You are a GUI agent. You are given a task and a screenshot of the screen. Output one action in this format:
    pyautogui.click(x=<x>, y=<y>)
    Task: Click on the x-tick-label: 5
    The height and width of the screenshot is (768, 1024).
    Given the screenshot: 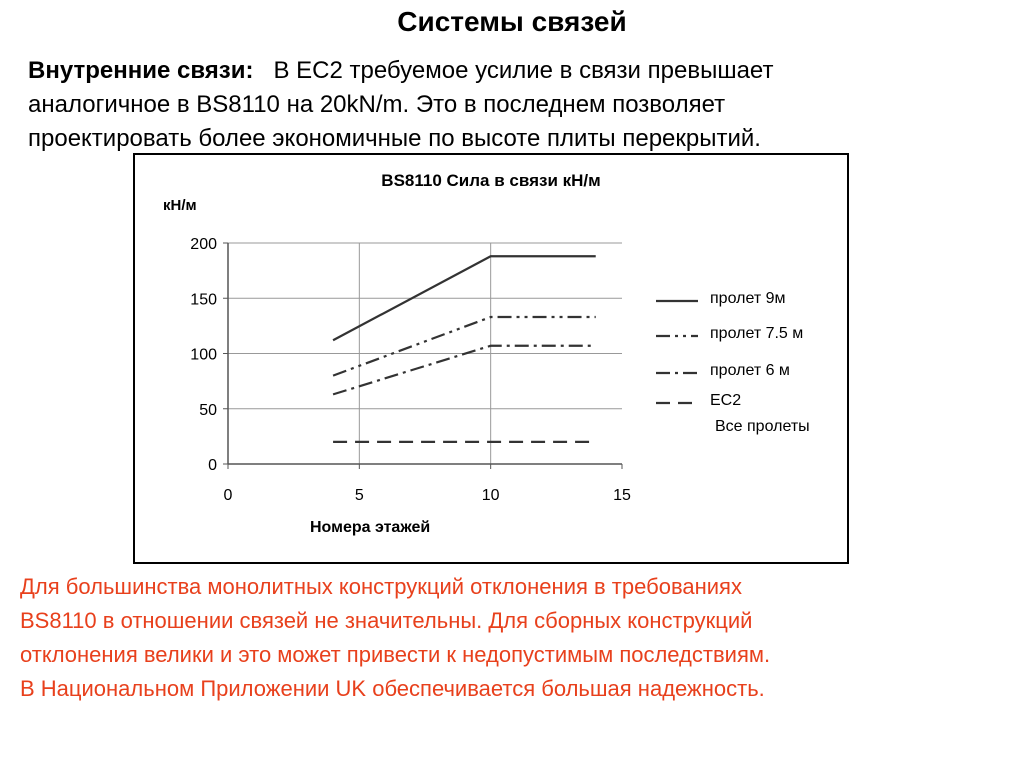 What is the action you would take?
    pyautogui.click(x=359, y=495)
    